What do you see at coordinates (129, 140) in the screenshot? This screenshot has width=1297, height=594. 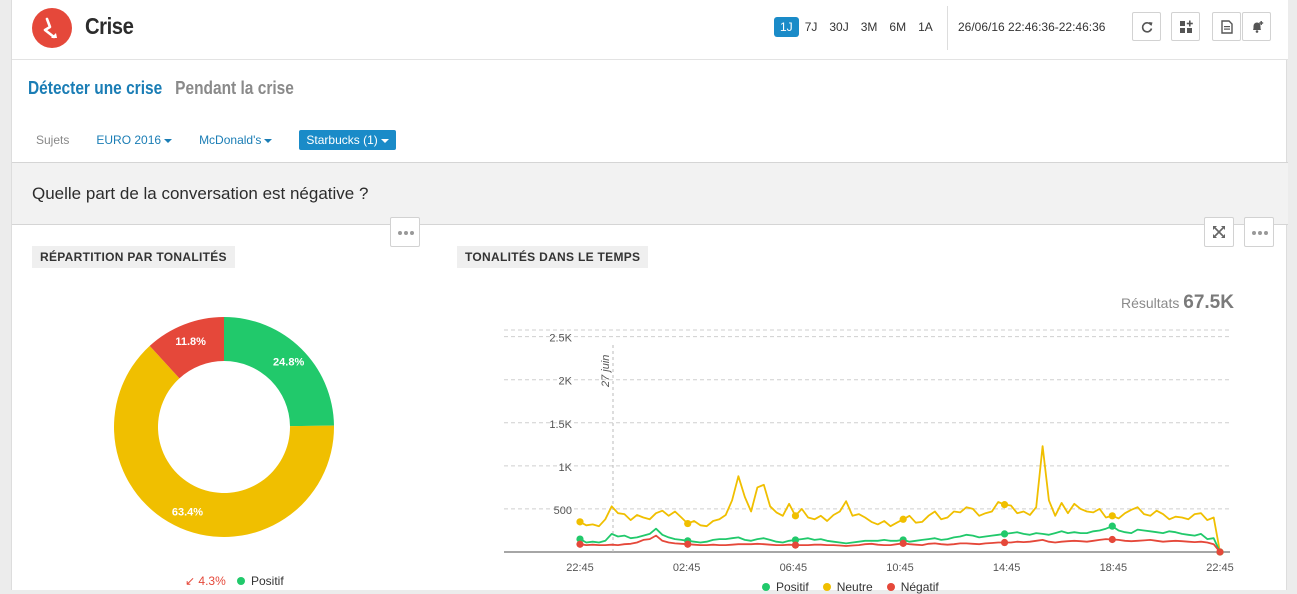 I see `filter-label: EURO 2016` at bounding box center [129, 140].